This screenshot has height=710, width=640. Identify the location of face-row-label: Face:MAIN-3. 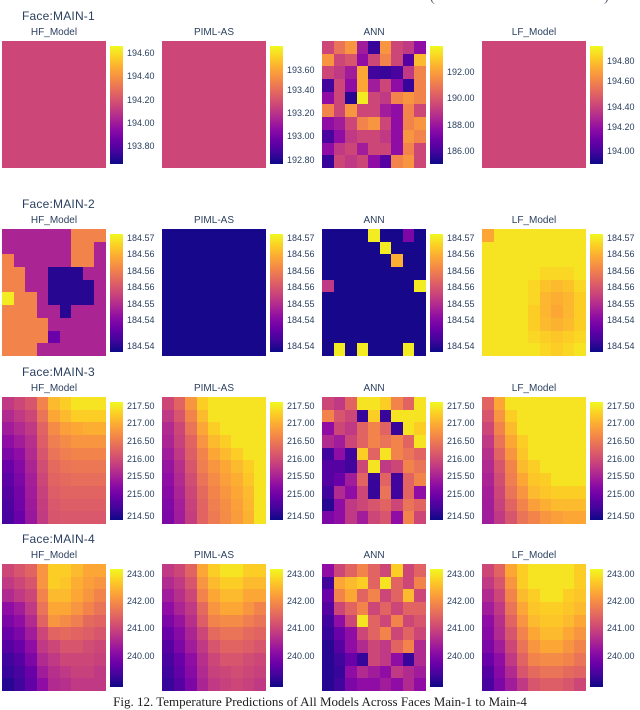
(58, 372).